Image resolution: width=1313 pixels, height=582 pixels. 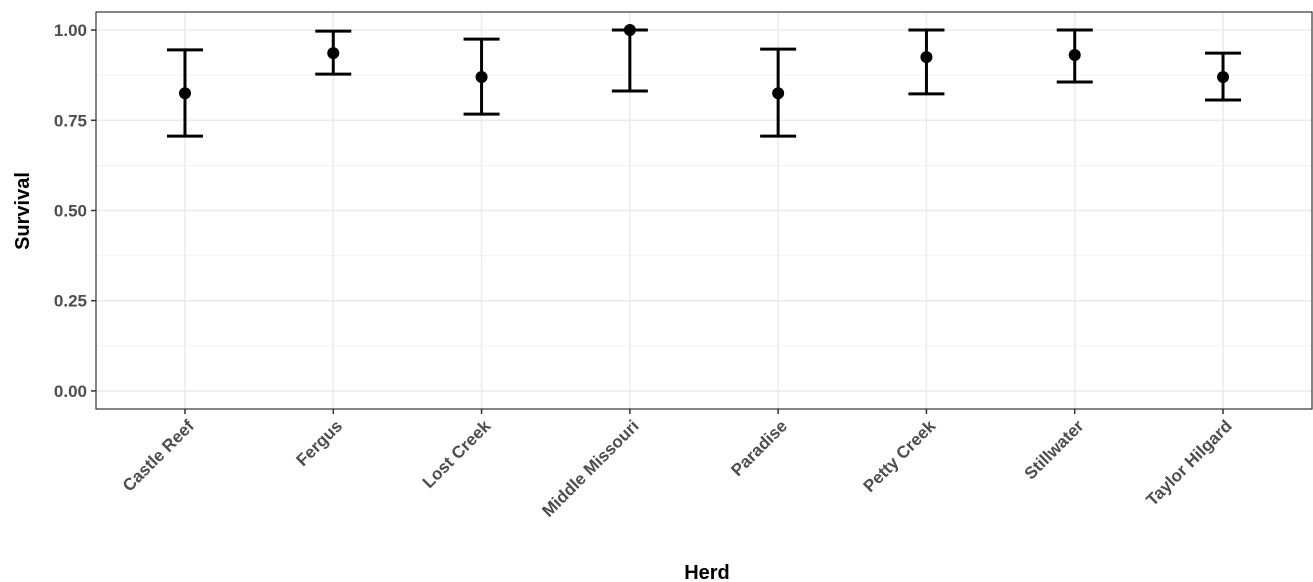 I want to click on y-tick-label: 0.25, so click(x=70, y=301).